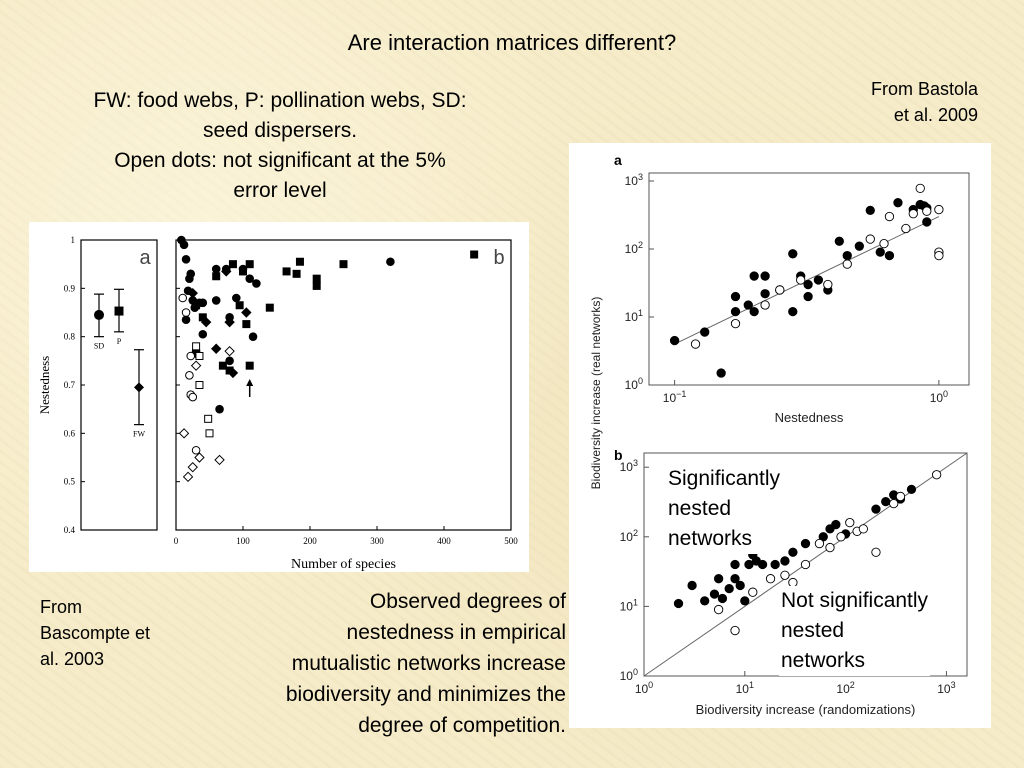 This screenshot has height=768, width=1024. I want to click on panel-a-point-label: FW, so click(139, 434).